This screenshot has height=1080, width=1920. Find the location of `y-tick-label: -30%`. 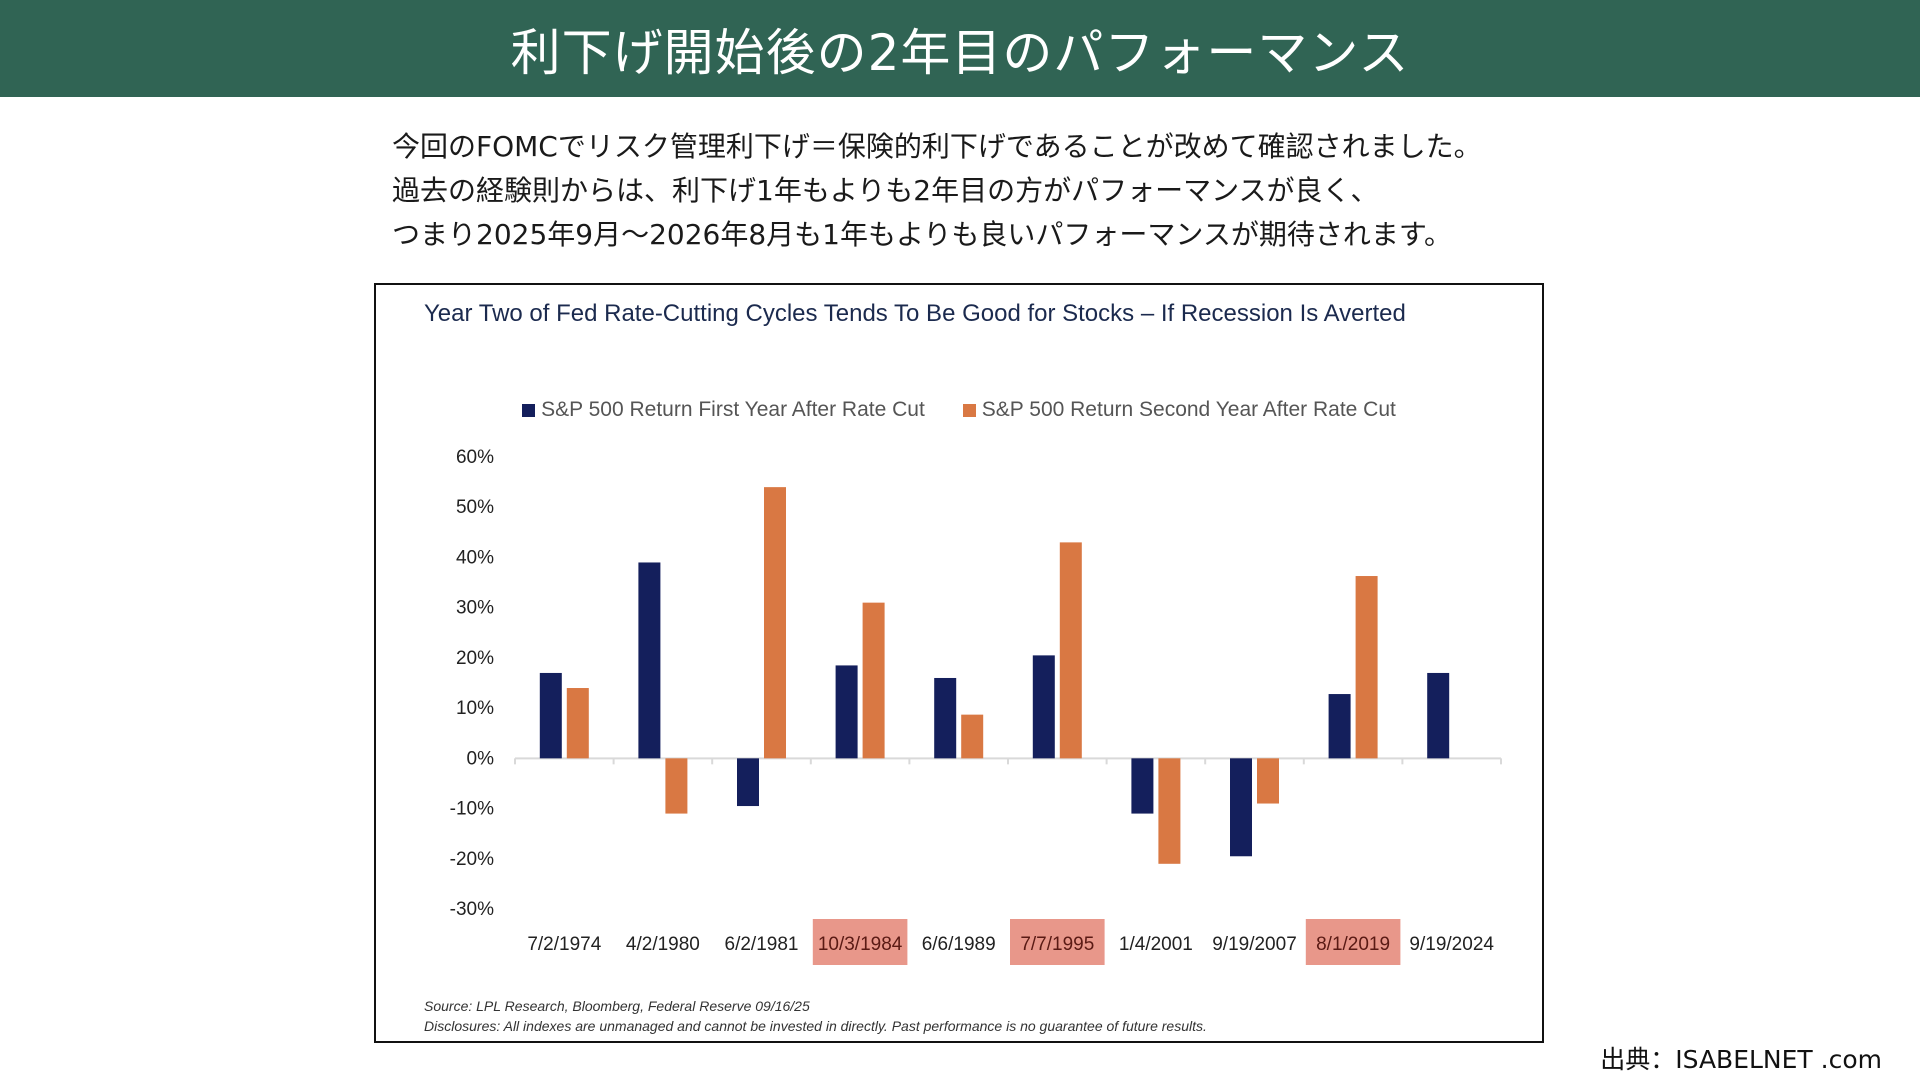

y-tick-label: -30% is located at coordinates (472, 909).